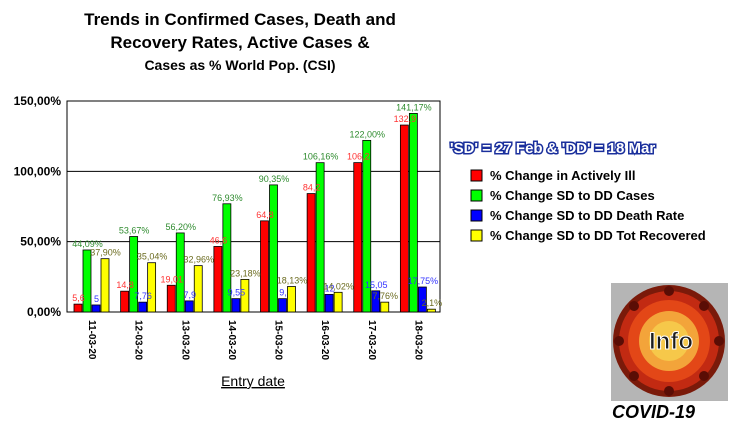  Describe the element at coordinates (321, 157) in the screenshot. I see `data-label: 106,16%` at that location.